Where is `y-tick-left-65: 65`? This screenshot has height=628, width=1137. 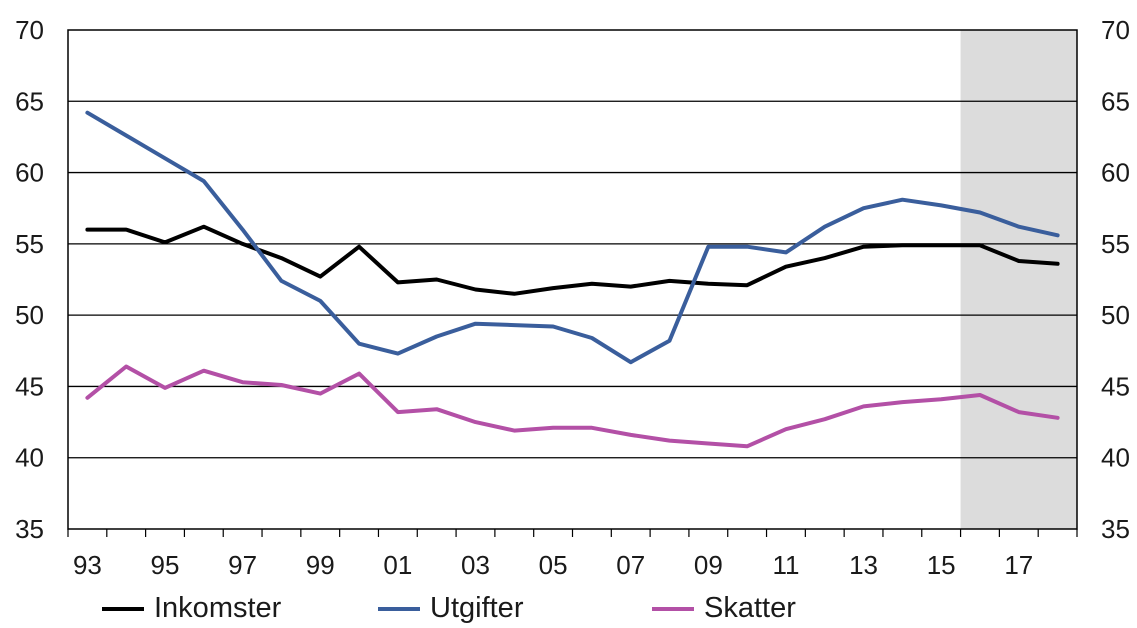 y-tick-left-65: 65 is located at coordinates (29, 101).